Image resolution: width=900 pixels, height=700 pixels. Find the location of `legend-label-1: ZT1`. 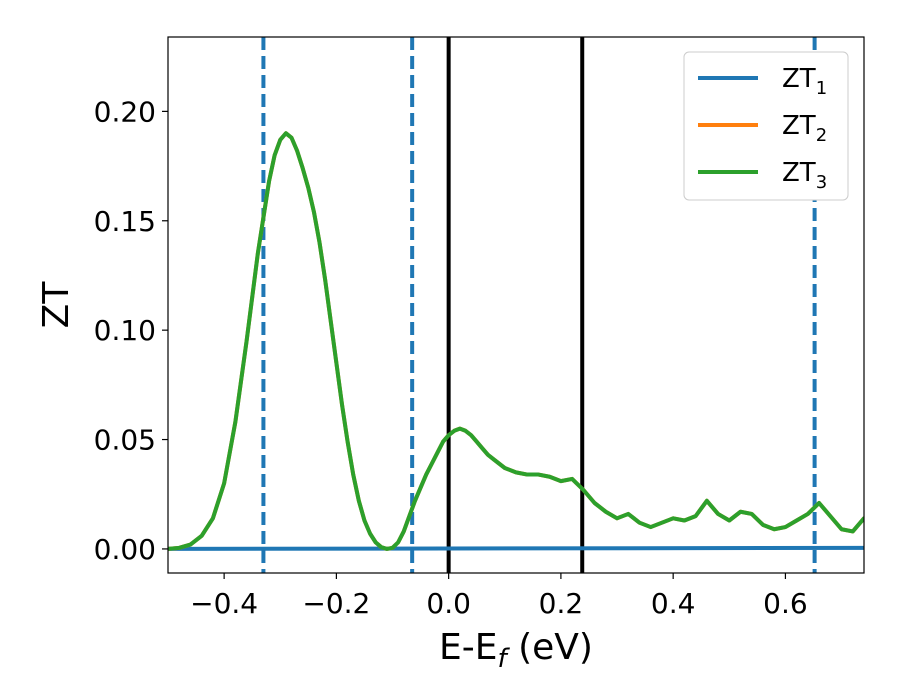

legend-label-1: ZT1 is located at coordinates (804, 81).